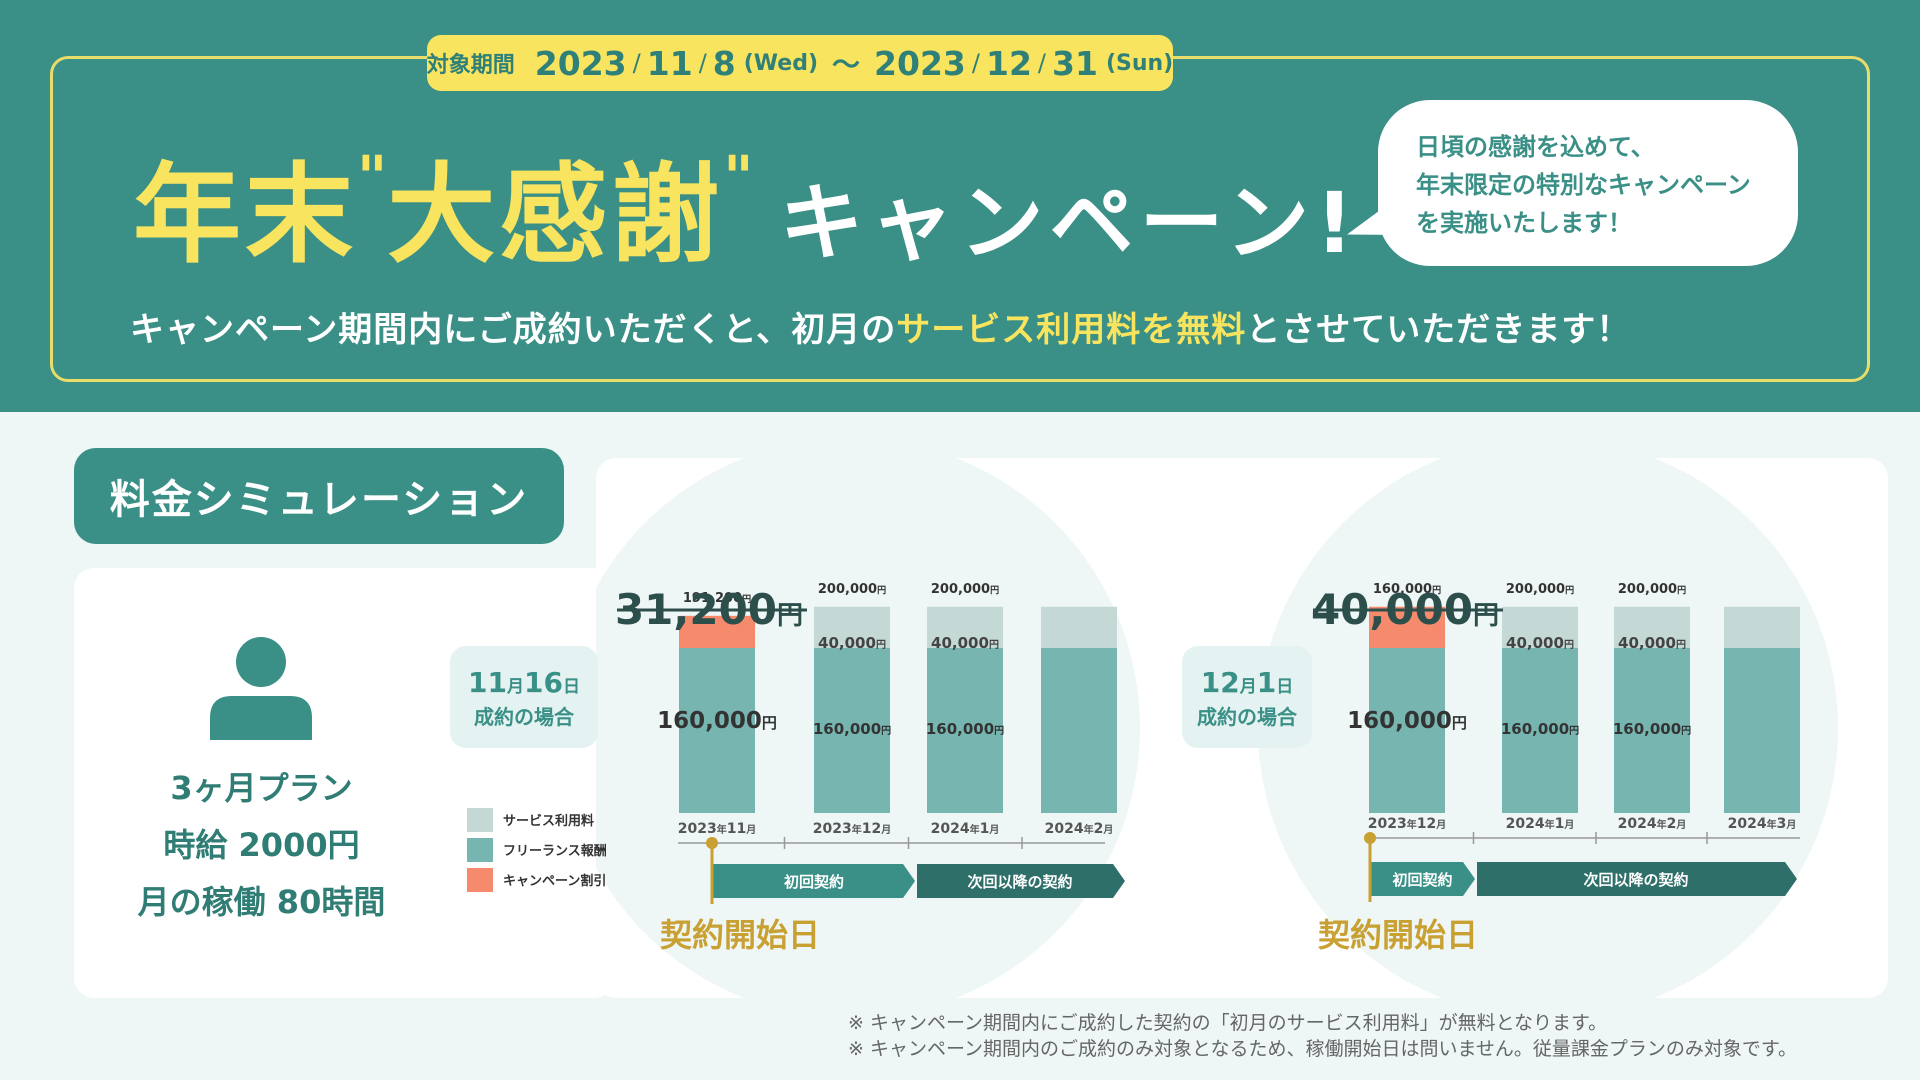 Image resolution: width=1920 pixels, height=1080 pixels. I want to click on chart-2-start-label: 契約開始日, so click(1398, 935).